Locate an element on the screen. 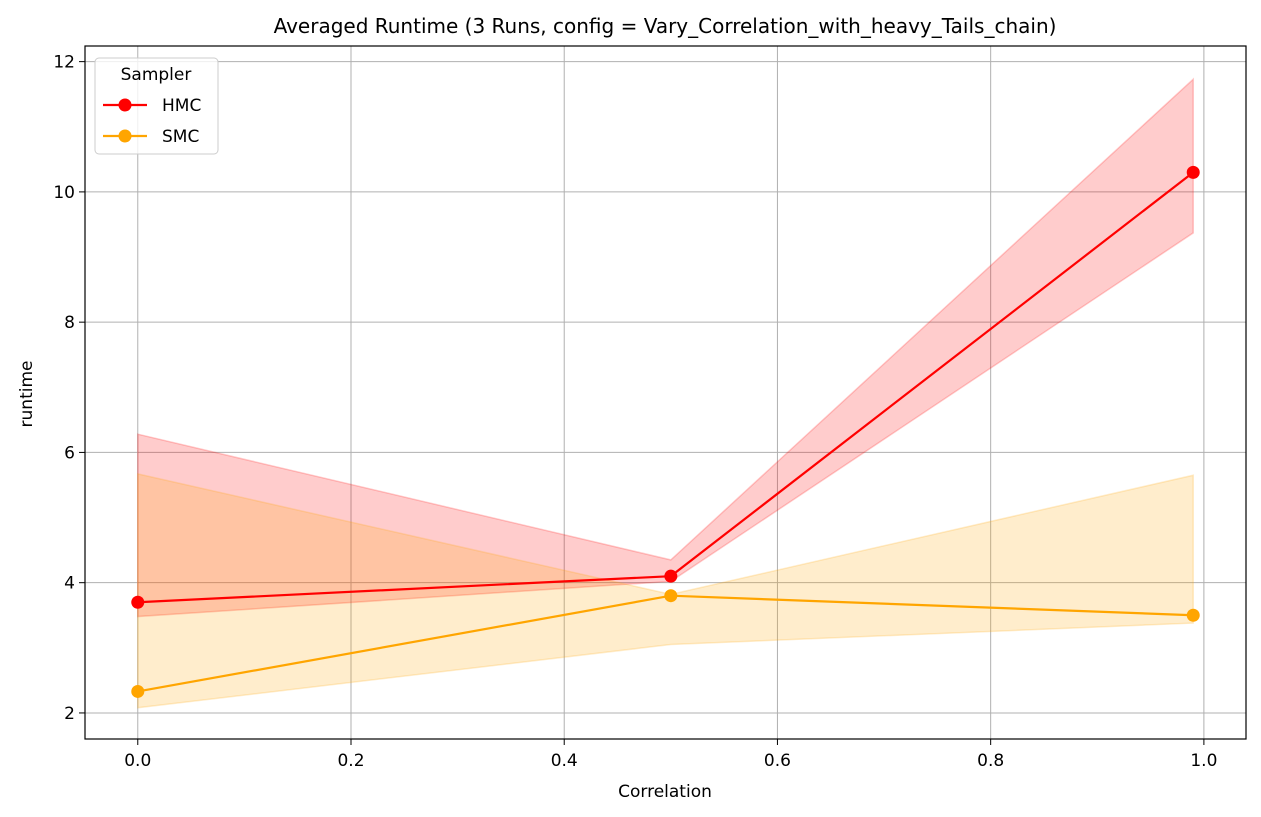  legend-entries: HMC SMC is located at coordinates (152, 121).